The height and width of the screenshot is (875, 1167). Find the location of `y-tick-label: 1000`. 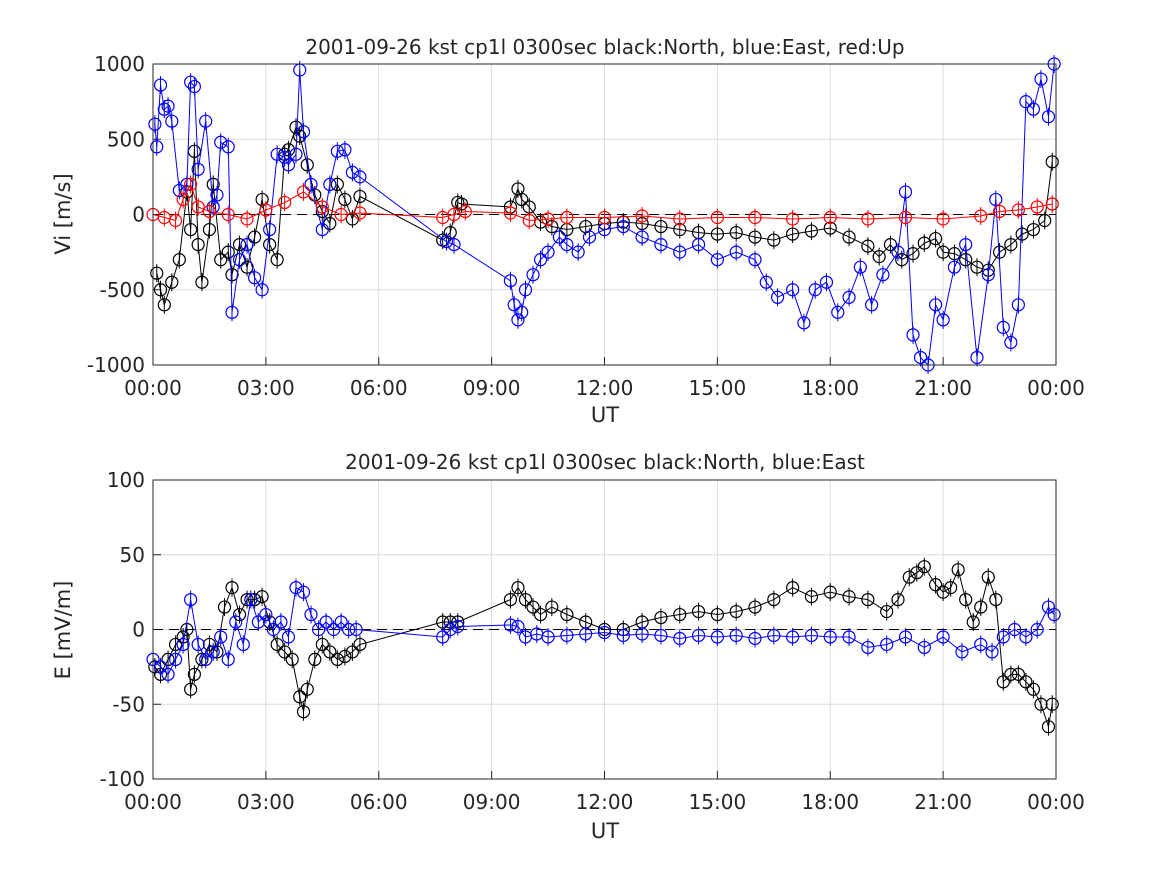

y-tick-label: 1000 is located at coordinates (119, 64).